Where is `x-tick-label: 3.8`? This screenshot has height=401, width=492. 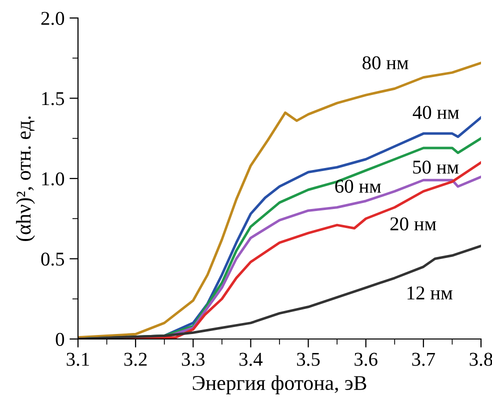
x-tick-label: 3.8 is located at coordinates (481, 359).